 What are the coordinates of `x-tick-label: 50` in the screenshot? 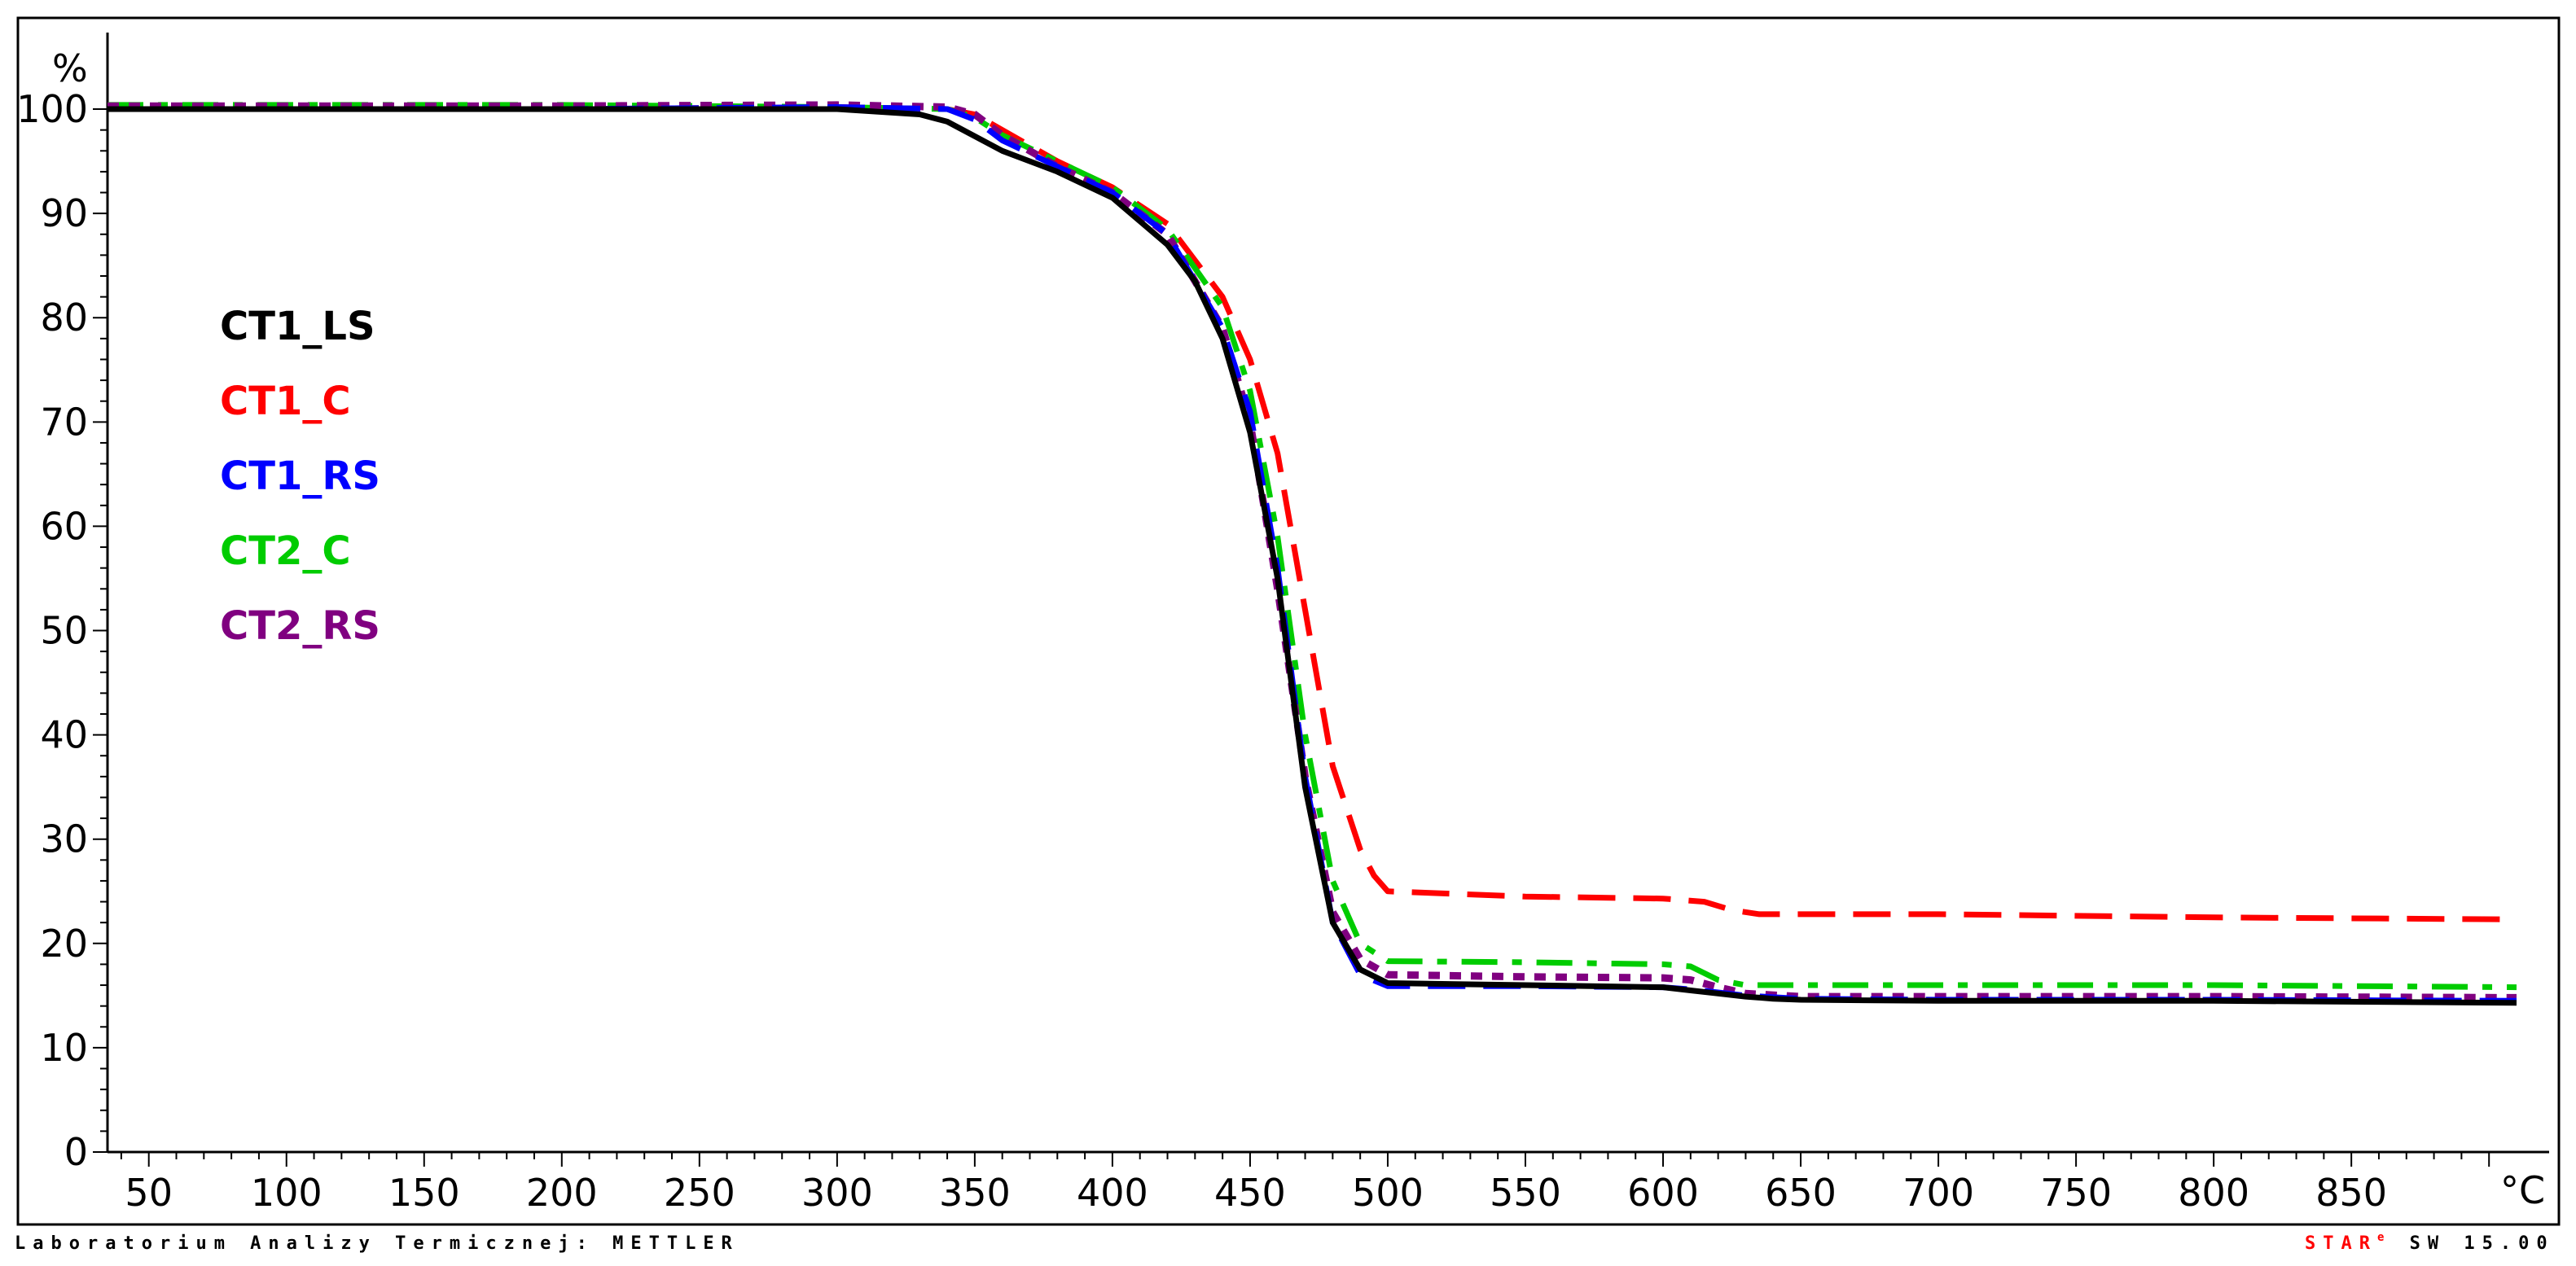 It's located at (149, 1193).